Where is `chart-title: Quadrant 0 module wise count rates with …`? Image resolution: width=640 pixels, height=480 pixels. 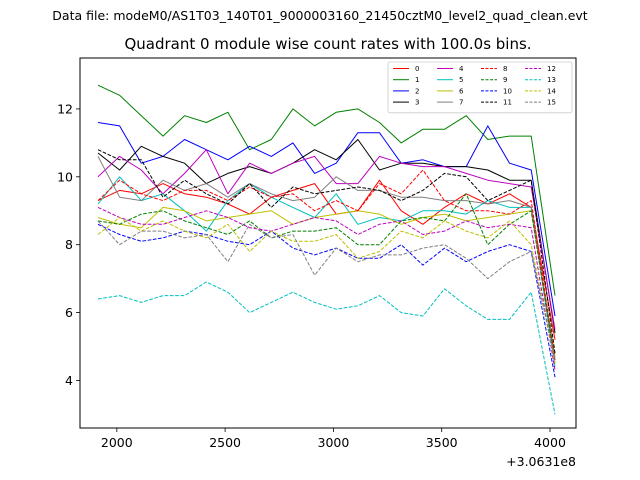
chart-title: Quadrant 0 module wise count rates with … is located at coordinates (327, 44).